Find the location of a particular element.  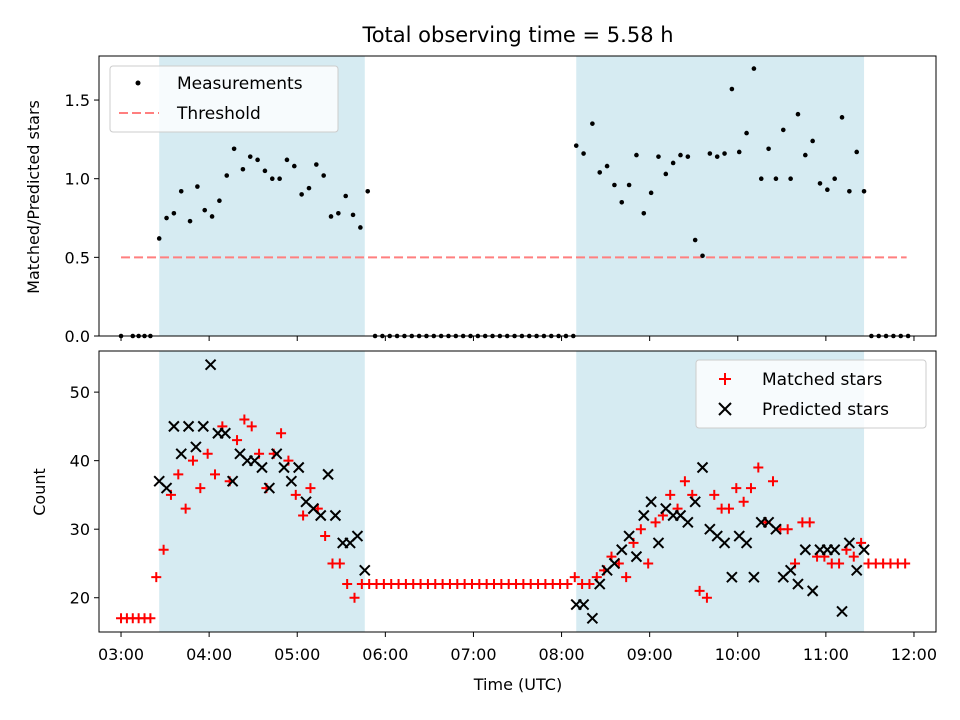

bottom-legend-box is located at coordinates (811, 394).